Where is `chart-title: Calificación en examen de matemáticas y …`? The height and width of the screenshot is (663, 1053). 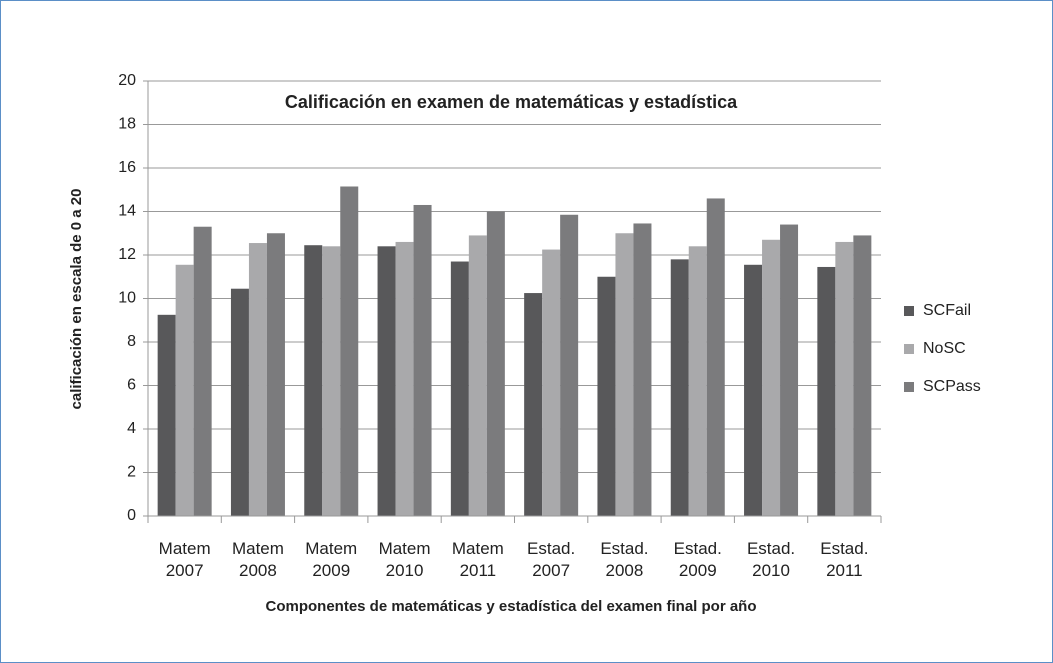
chart-title: Calificación en examen de matemáticas y … is located at coordinates (511, 102).